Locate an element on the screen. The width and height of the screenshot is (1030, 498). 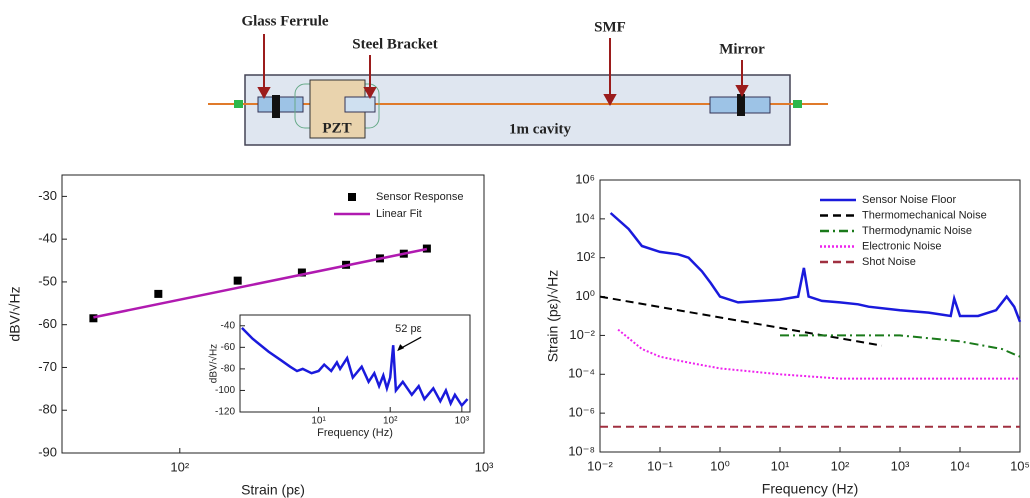
x-tick-label: 10⁴ is located at coordinates (960, 465).